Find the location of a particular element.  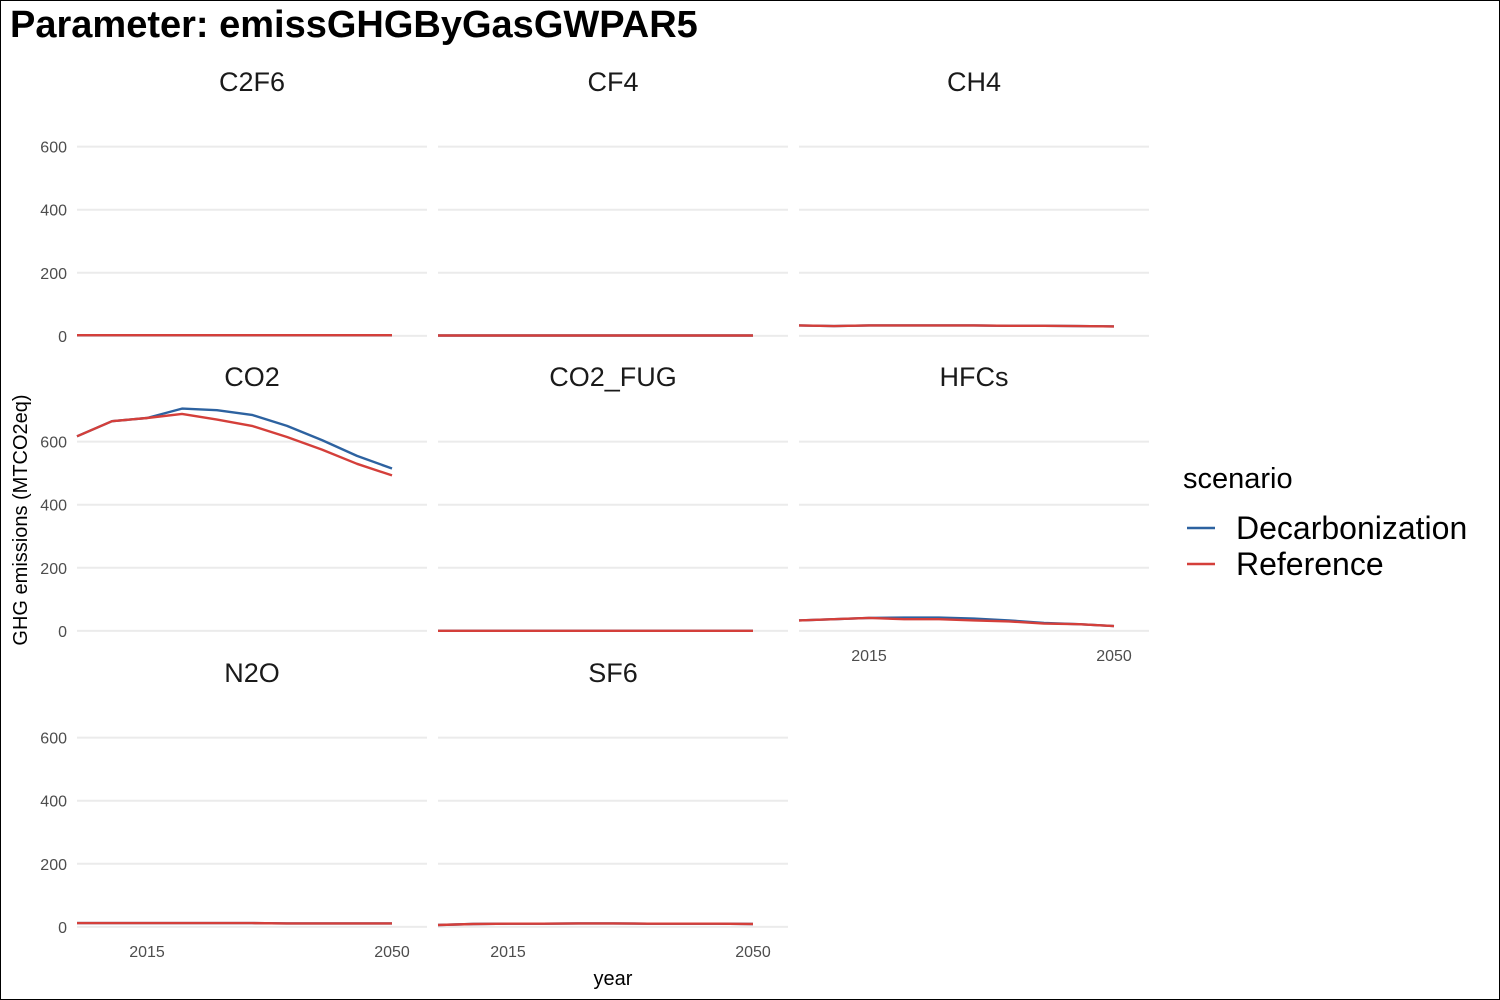

facet-label-n2o: N2O is located at coordinates (252, 673).